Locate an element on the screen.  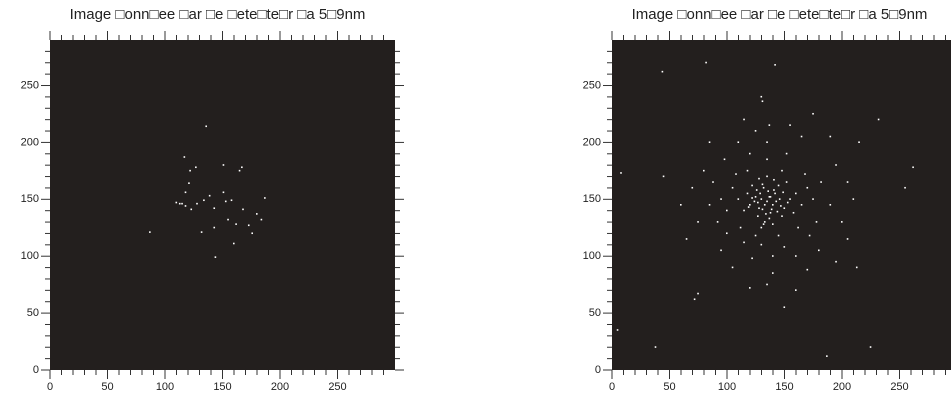
x-tick-label: 100 is located at coordinates (727, 387).